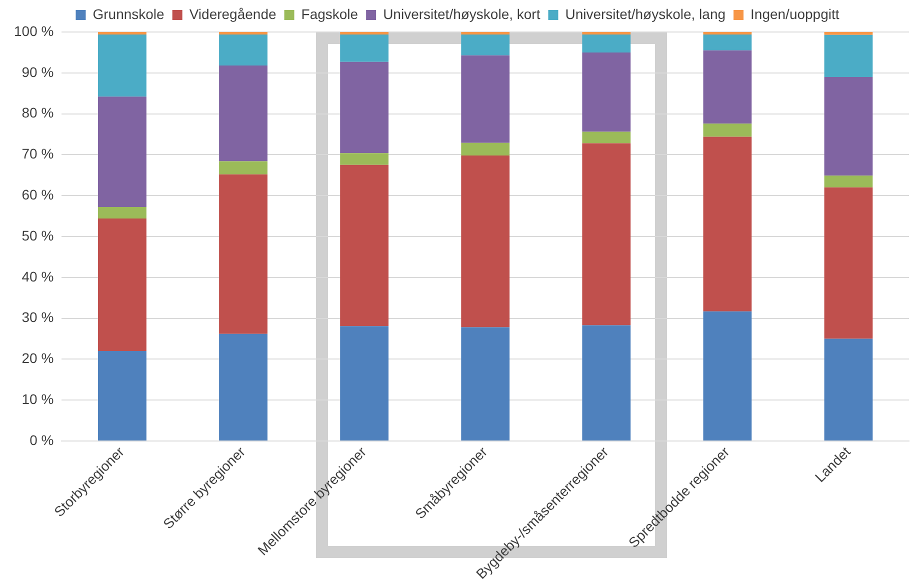 The image size is (911, 586). What do you see at coordinates (38, 276) in the screenshot?
I see `y-tick-label: 40 %` at bounding box center [38, 276].